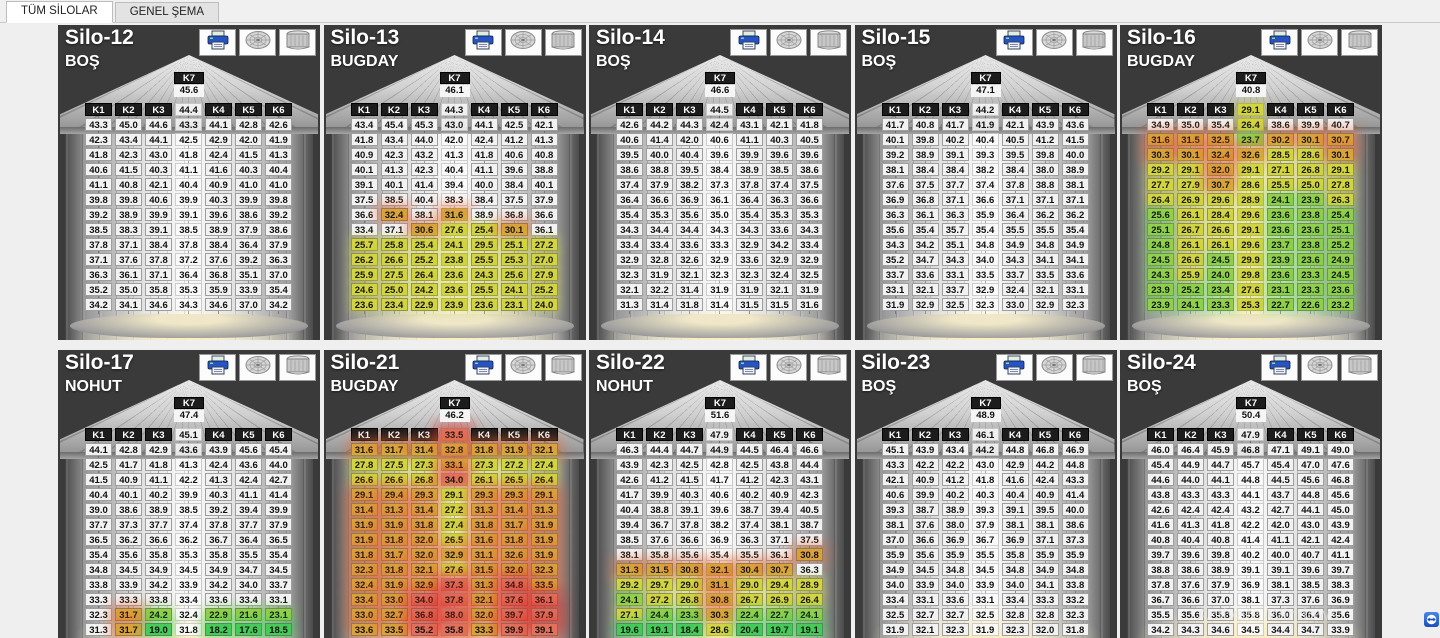 This screenshot has width=1440, height=638. Describe the element at coordinates (544, 139) in the screenshot. I see `temp-cell: 41.3` at that location.